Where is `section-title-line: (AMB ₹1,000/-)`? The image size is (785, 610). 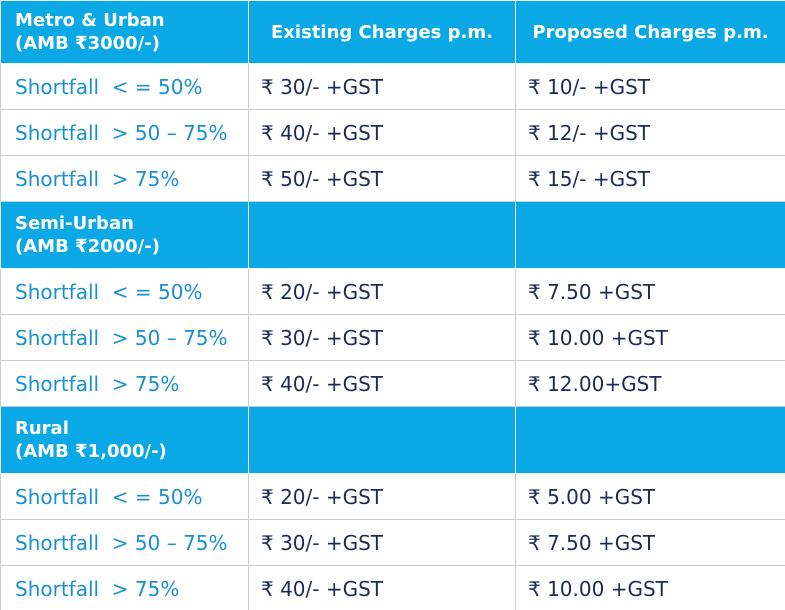 section-title-line: (AMB ₹1,000/-) is located at coordinates (91, 451).